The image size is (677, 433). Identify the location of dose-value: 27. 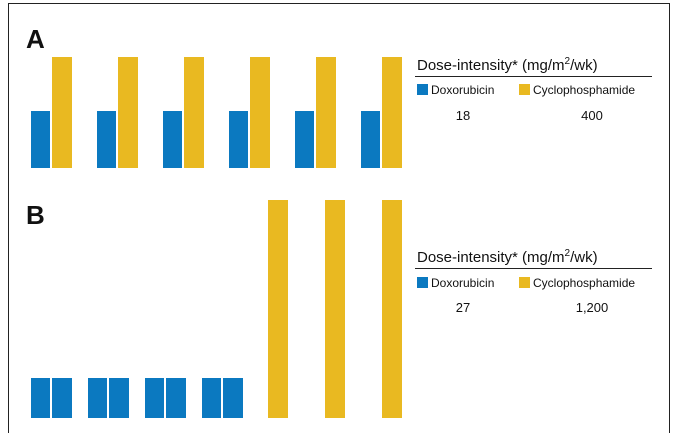
(463, 307).